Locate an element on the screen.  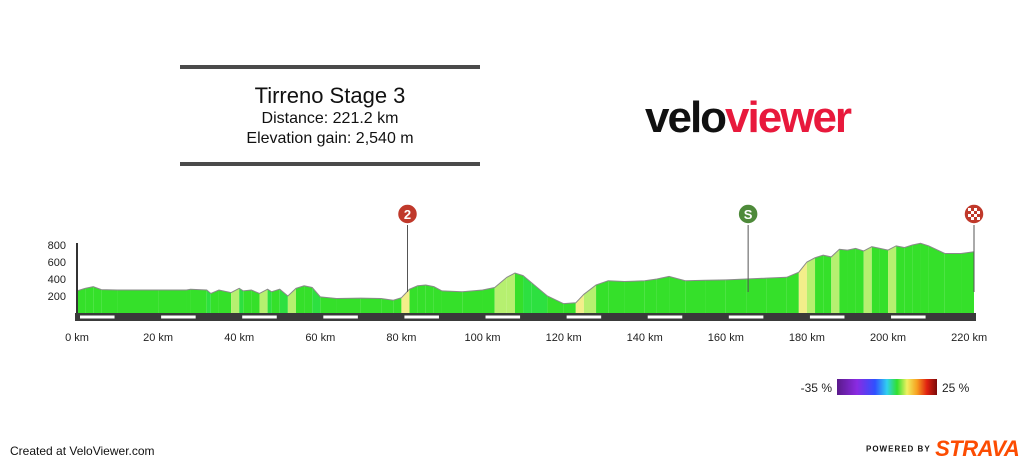
gradient-legend-max: 25 % is located at coordinates (956, 388).